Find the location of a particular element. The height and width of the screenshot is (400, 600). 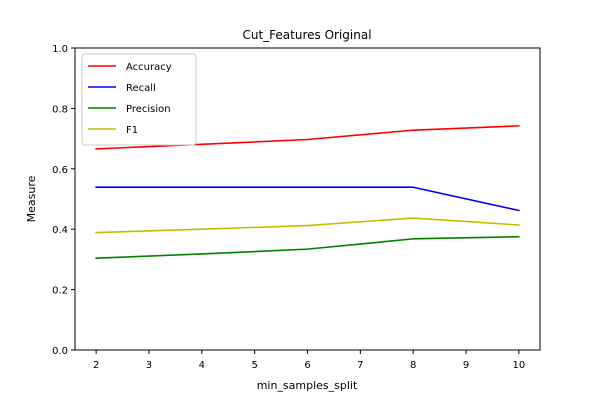

legend-box is located at coordinates (139, 99).